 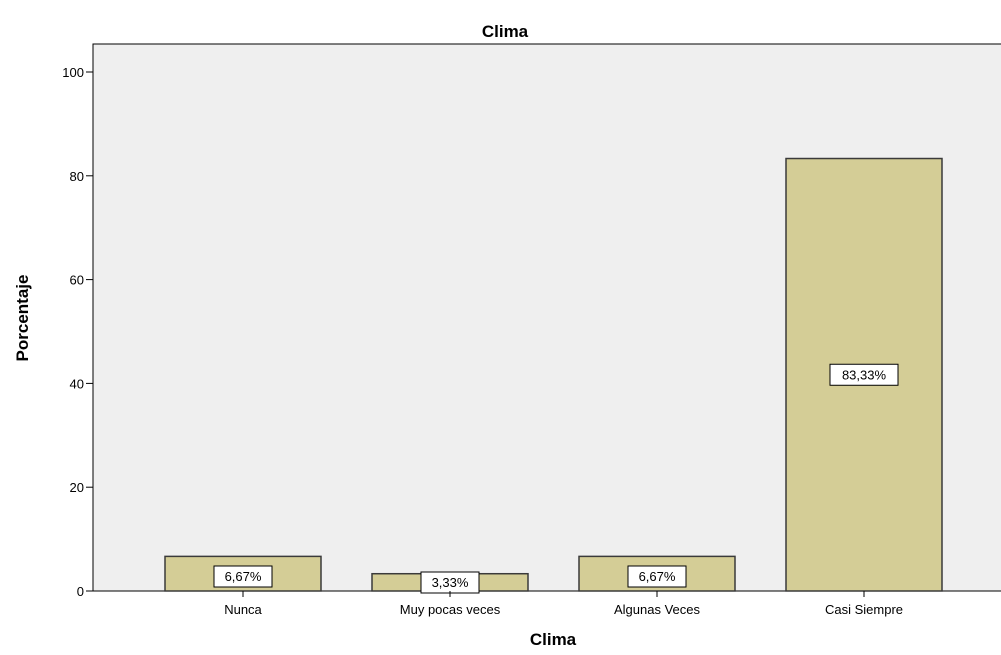 What do you see at coordinates (553, 639) in the screenshot?
I see `x-axis-title: Clima` at bounding box center [553, 639].